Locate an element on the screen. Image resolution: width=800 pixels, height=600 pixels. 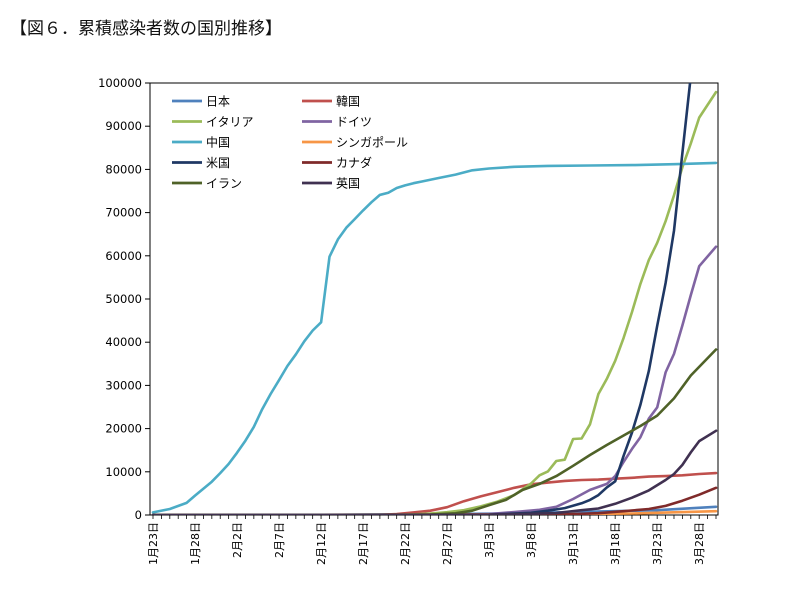
x-tick-label: 2月27日 is located at coordinates (447, 543).